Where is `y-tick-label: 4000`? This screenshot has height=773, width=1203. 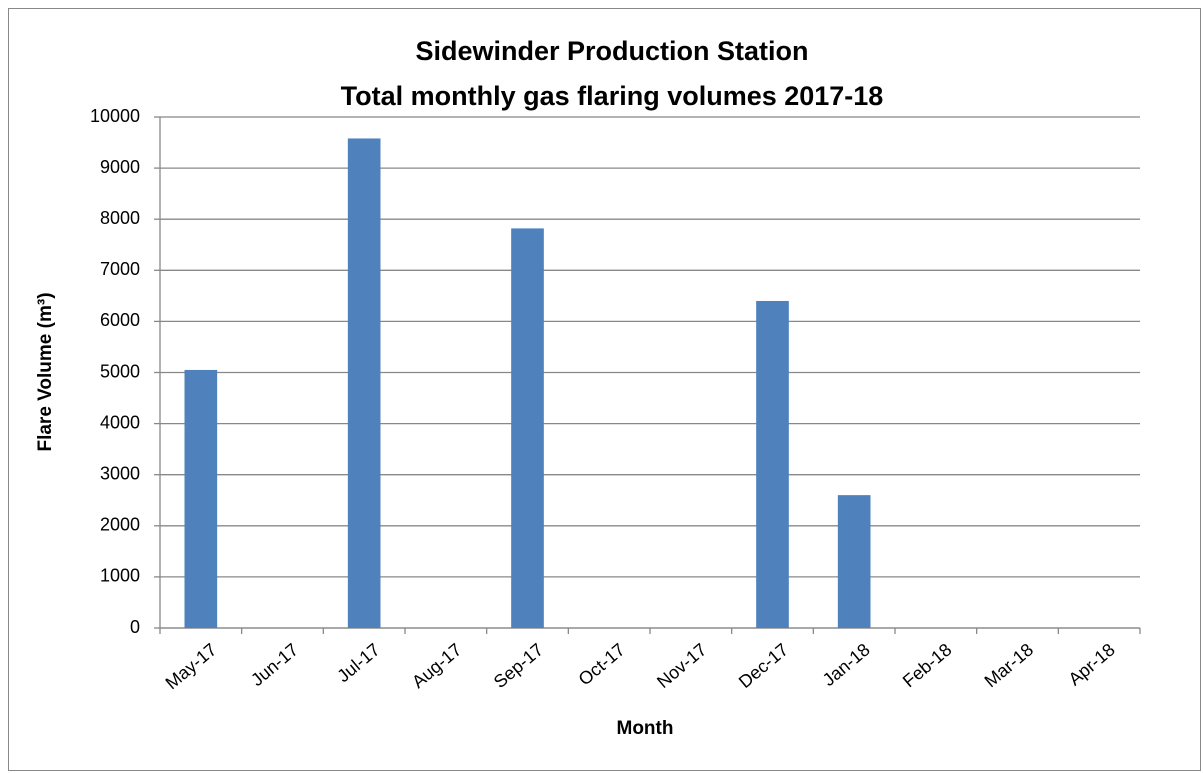
y-tick-label: 4000 is located at coordinates (120, 422).